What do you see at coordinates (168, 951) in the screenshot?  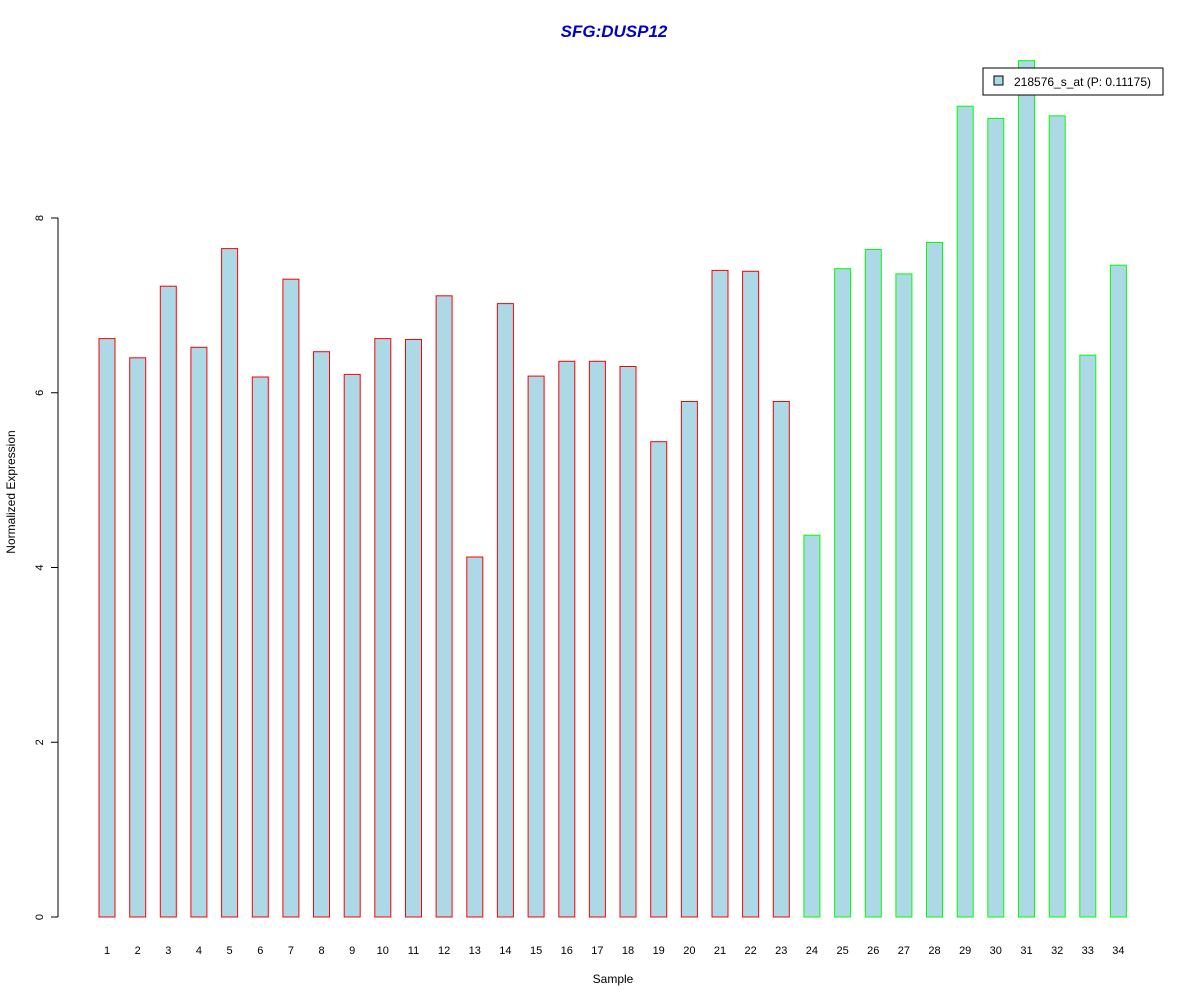 I see `x-tick-label: 3` at bounding box center [168, 951].